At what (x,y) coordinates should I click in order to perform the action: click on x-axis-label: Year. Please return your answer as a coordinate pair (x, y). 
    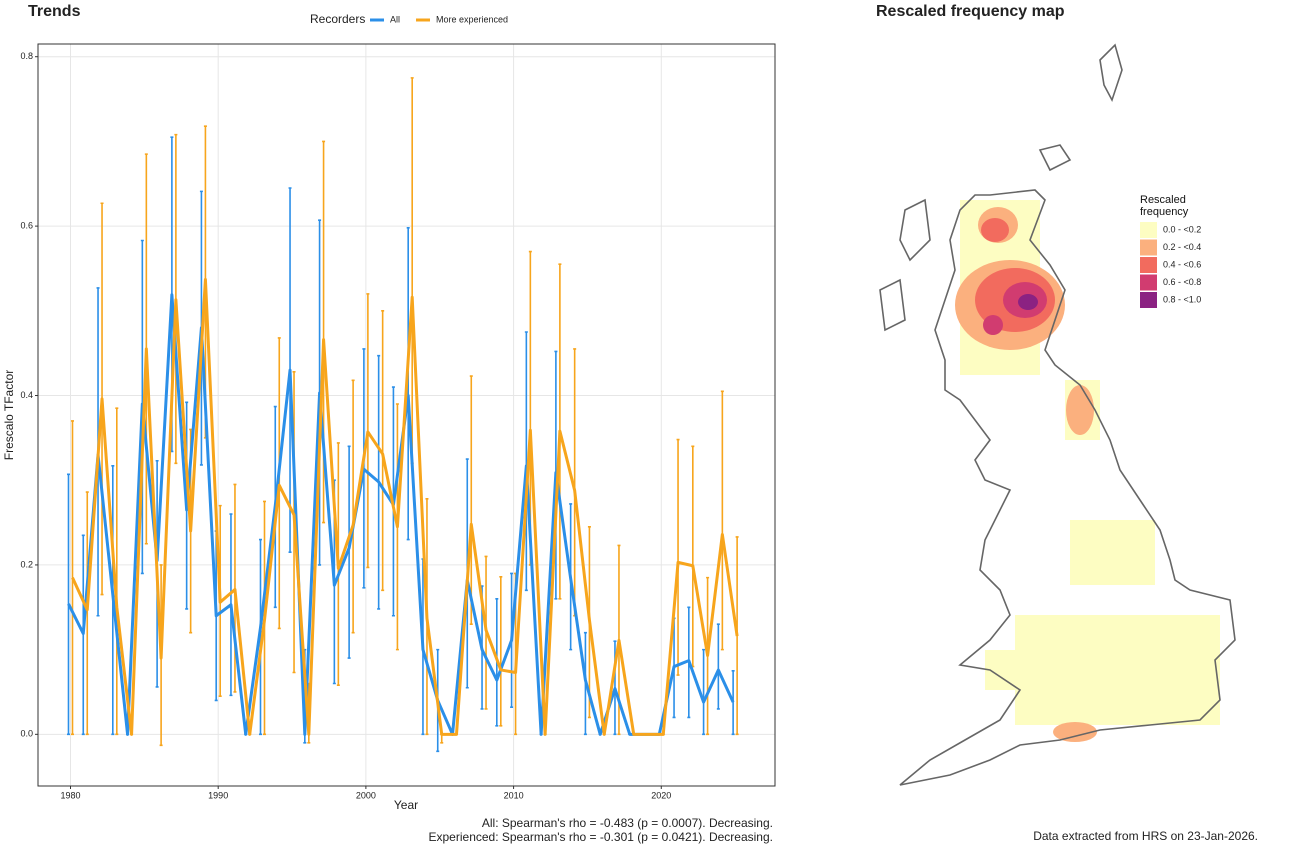
    Looking at the image, I should click on (406, 805).